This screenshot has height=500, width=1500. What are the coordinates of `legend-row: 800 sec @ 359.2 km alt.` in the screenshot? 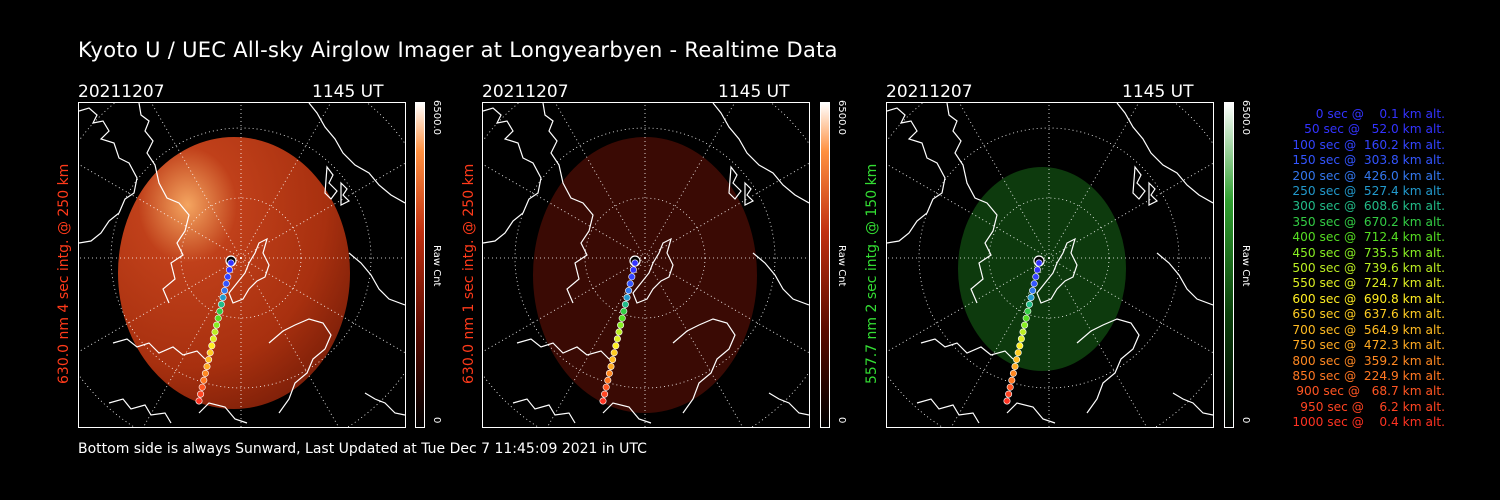 It's located at (1368, 360).